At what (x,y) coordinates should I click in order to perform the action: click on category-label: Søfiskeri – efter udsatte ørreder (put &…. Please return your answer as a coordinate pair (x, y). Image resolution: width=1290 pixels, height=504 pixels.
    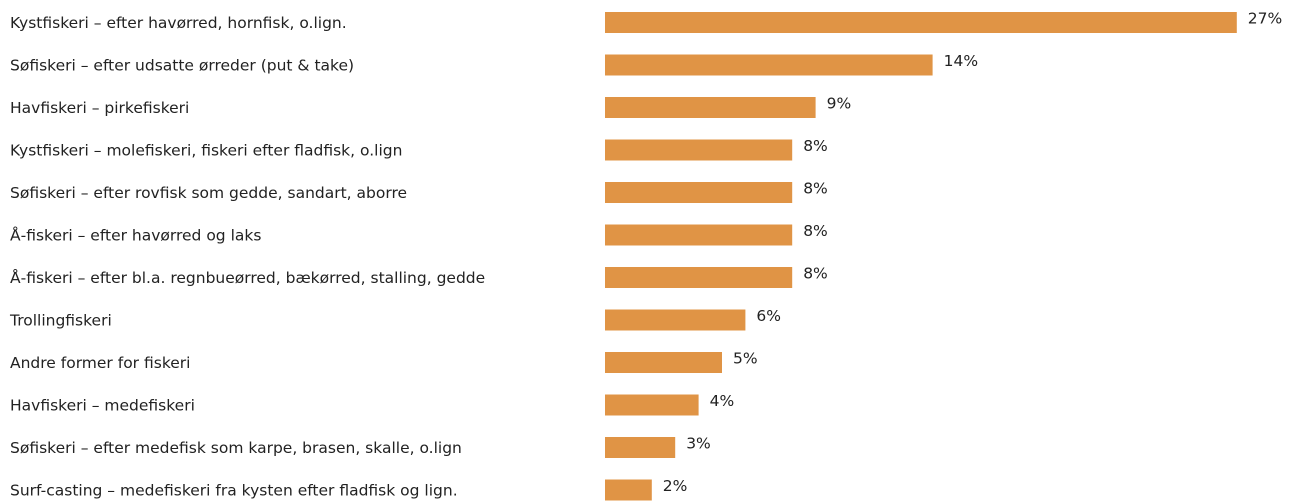
    Looking at the image, I should click on (182, 66).